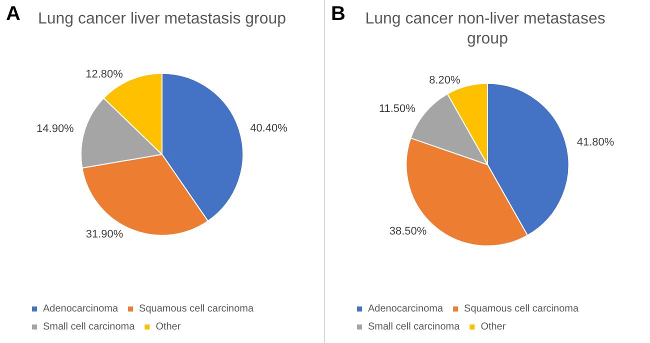 This screenshot has width=650, height=343. I want to click on text: B, so click(338, 14).